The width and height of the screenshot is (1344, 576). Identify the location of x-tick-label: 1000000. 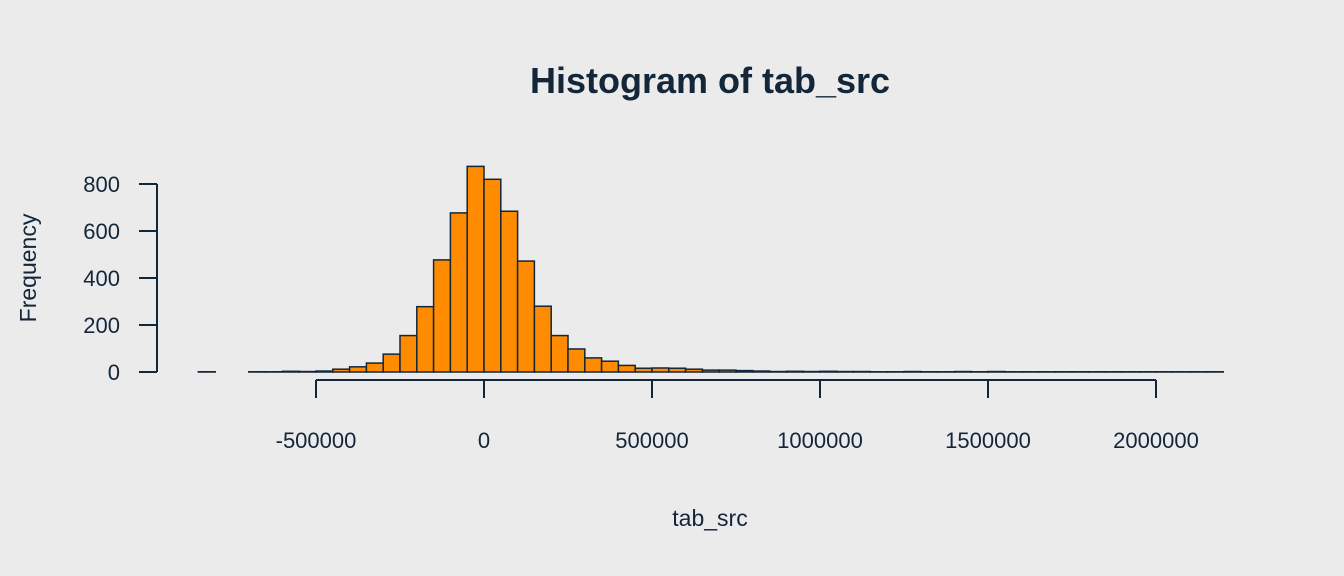
(820, 440).